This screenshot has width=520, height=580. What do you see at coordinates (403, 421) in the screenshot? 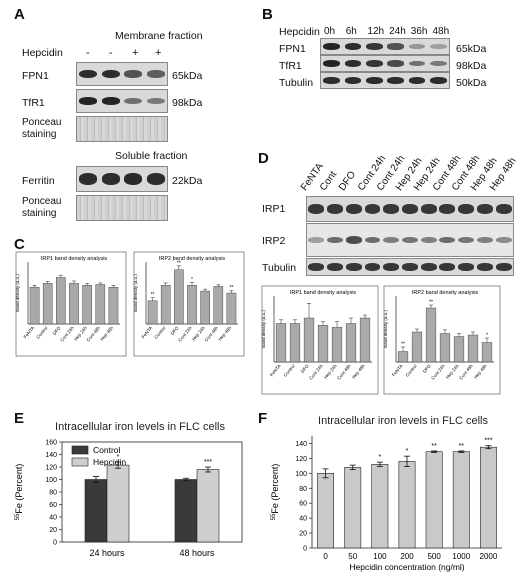
I see `f-title: Intracellular iron levels in FLC cells` at bounding box center [403, 421].